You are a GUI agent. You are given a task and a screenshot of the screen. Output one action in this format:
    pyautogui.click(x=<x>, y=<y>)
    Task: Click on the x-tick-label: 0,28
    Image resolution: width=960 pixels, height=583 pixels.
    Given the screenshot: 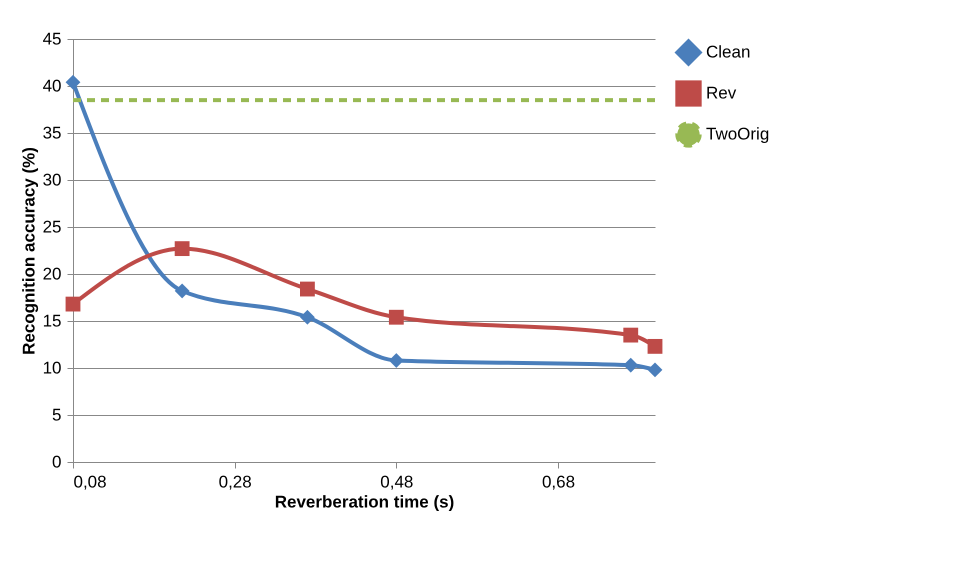 What is the action you would take?
    pyautogui.click(x=235, y=482)
    